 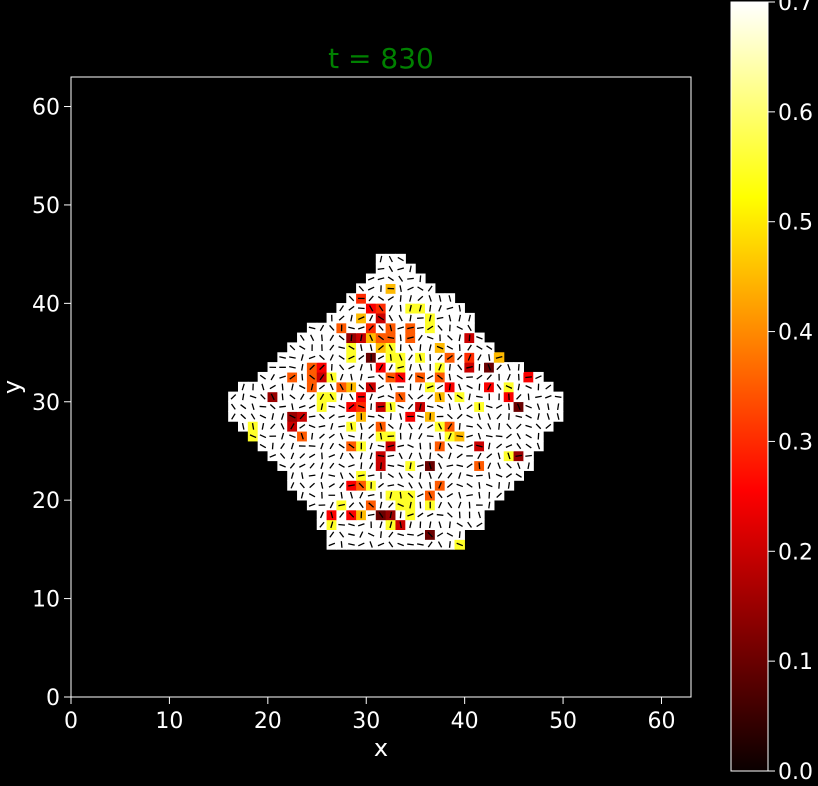 What do you see at coordinates (563, 721) in the screenshot?
I see `x-tick-label: 50` at bounding box center [563, 721].